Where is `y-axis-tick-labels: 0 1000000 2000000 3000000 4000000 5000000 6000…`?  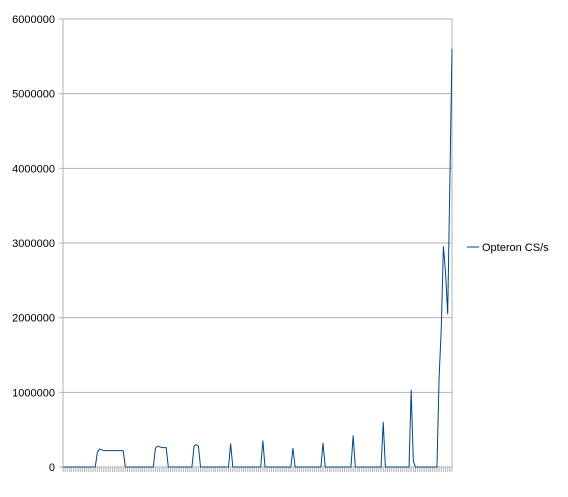 y-axis-tick-labels: 0 1000000 2000000 3000000 4000000 5000000 6000… is located at coordinates (33, 244).